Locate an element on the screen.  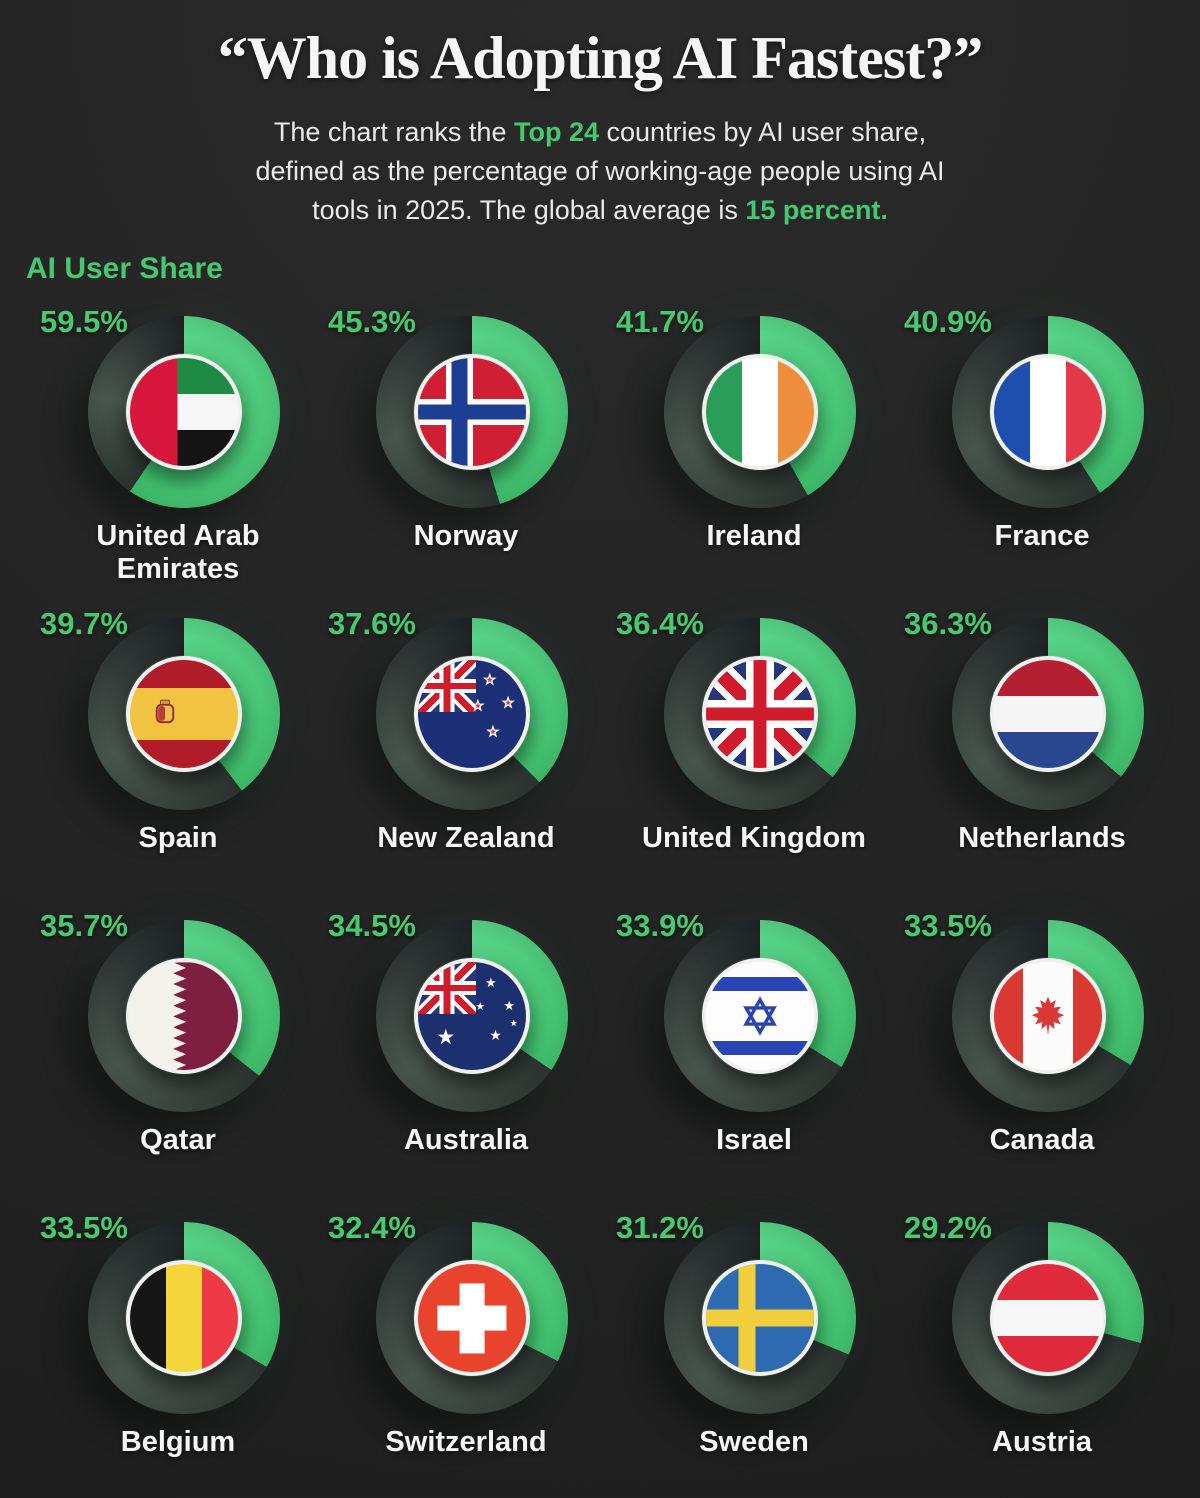
country-label: United Kingdom is located at coordinates (754, 838).